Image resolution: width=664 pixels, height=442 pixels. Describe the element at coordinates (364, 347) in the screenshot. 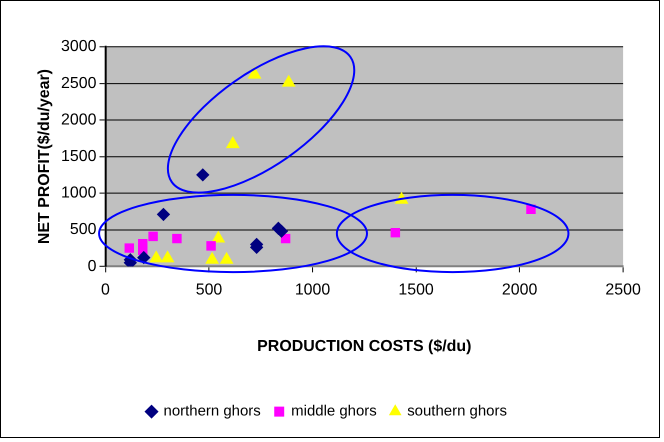

I see `x-axis-title: PRODUCTION COSTS ($/du)` at that location.